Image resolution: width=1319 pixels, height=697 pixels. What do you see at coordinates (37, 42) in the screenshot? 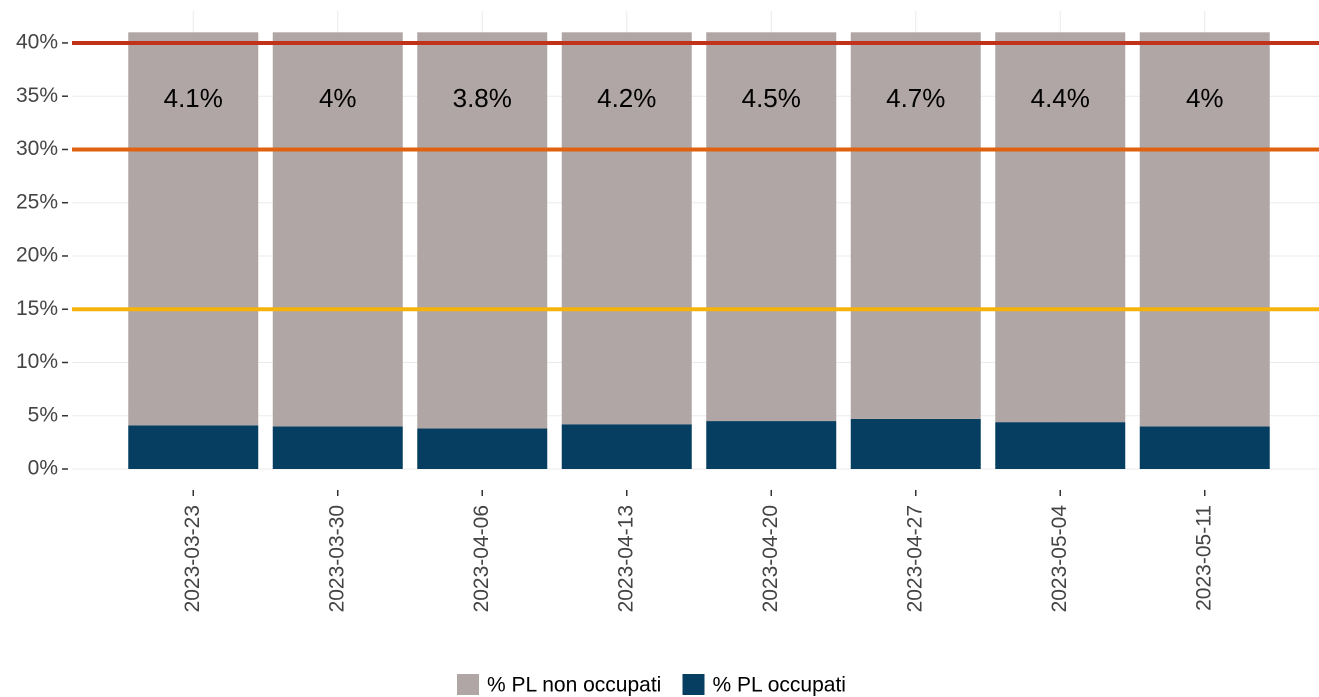
I see `y-tick-label: 40%` at bounding box center [37, 42].